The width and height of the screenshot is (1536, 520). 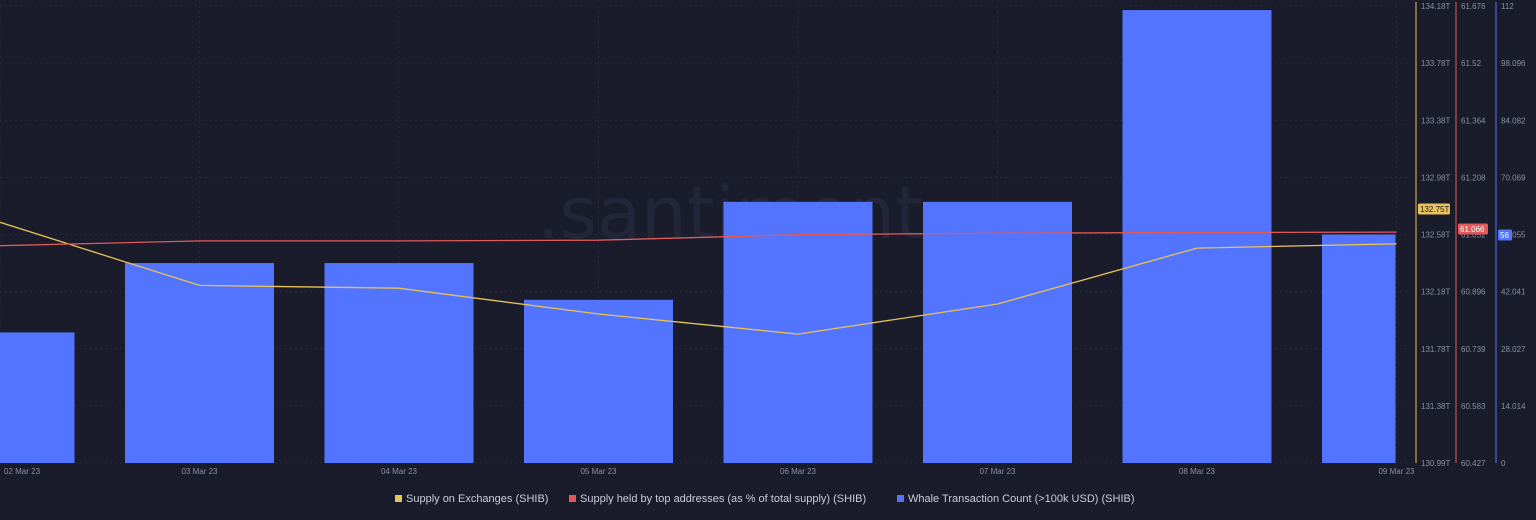 I want to click on count-axis-tick: 56.055, so click(x=1513, y=235).